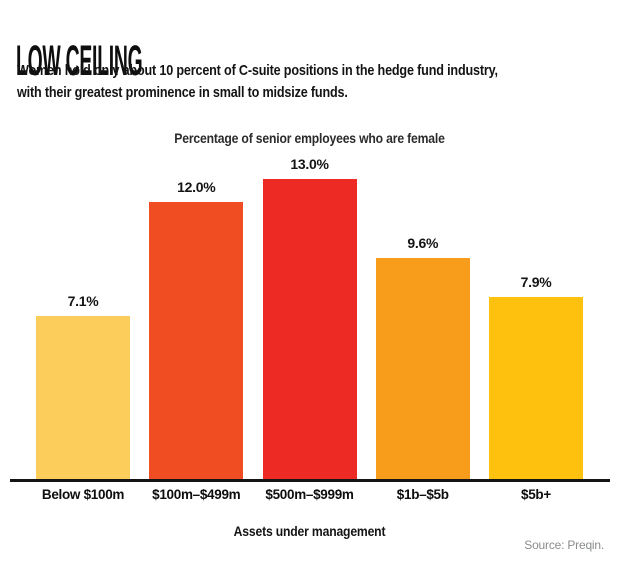 This screenshot has width=620, height=567. I want to click on bar-column-5: 7.9%, so click(536, 377).